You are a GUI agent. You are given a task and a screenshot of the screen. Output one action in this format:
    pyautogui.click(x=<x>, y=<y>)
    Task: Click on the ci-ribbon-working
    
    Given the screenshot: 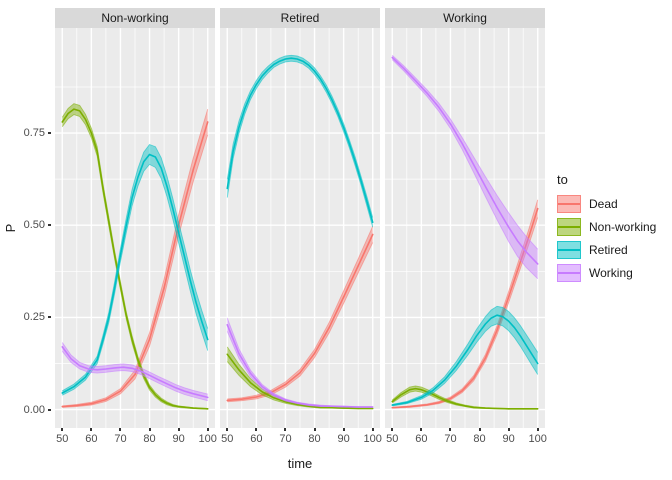 What is the action you would take?
    pyautogui.click(x=465, y=167)
    